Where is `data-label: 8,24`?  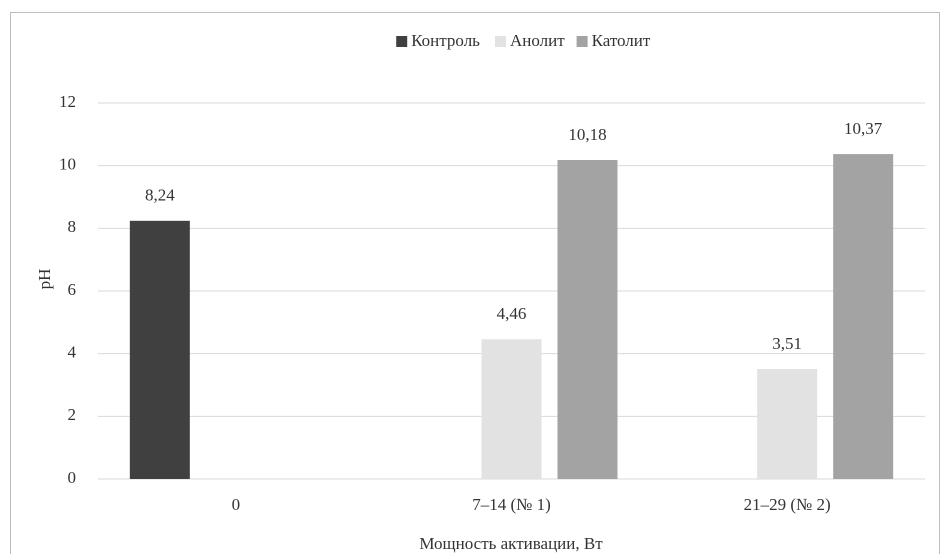 data-label: 8,24 is located at coordinates (160, 195).